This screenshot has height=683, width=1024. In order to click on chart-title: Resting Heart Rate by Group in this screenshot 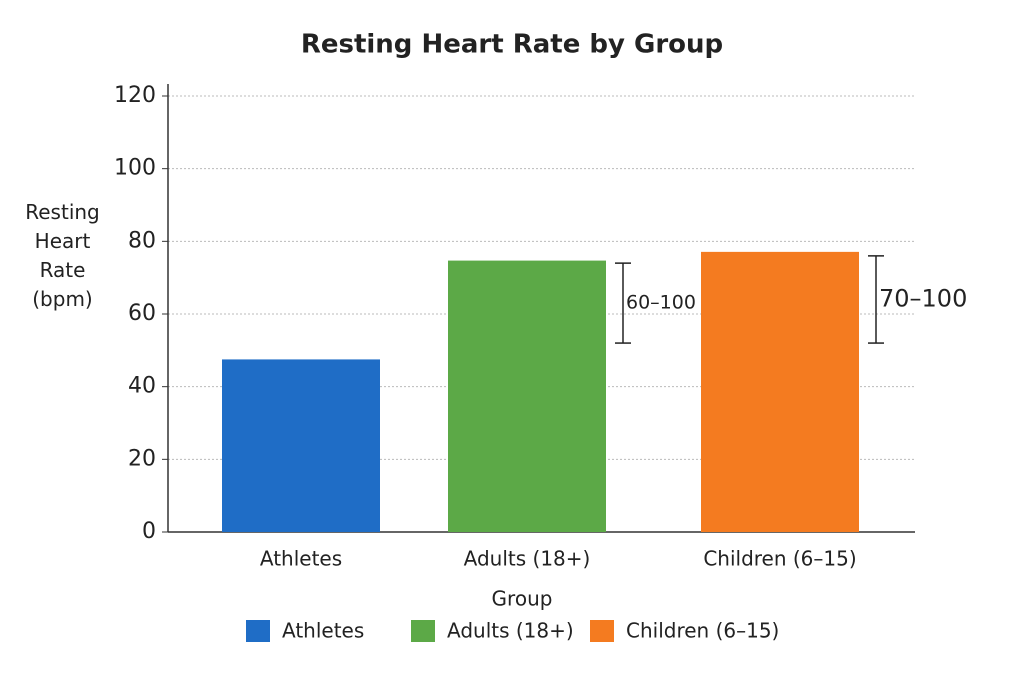, I will do `click(512, 45)`.